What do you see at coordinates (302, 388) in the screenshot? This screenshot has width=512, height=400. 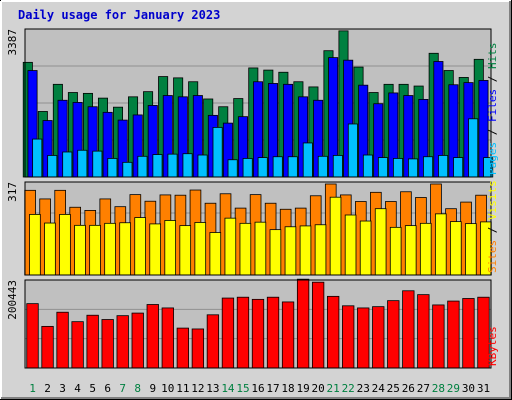 I see `day-label-19: 19` at bounding box center [302, 388].